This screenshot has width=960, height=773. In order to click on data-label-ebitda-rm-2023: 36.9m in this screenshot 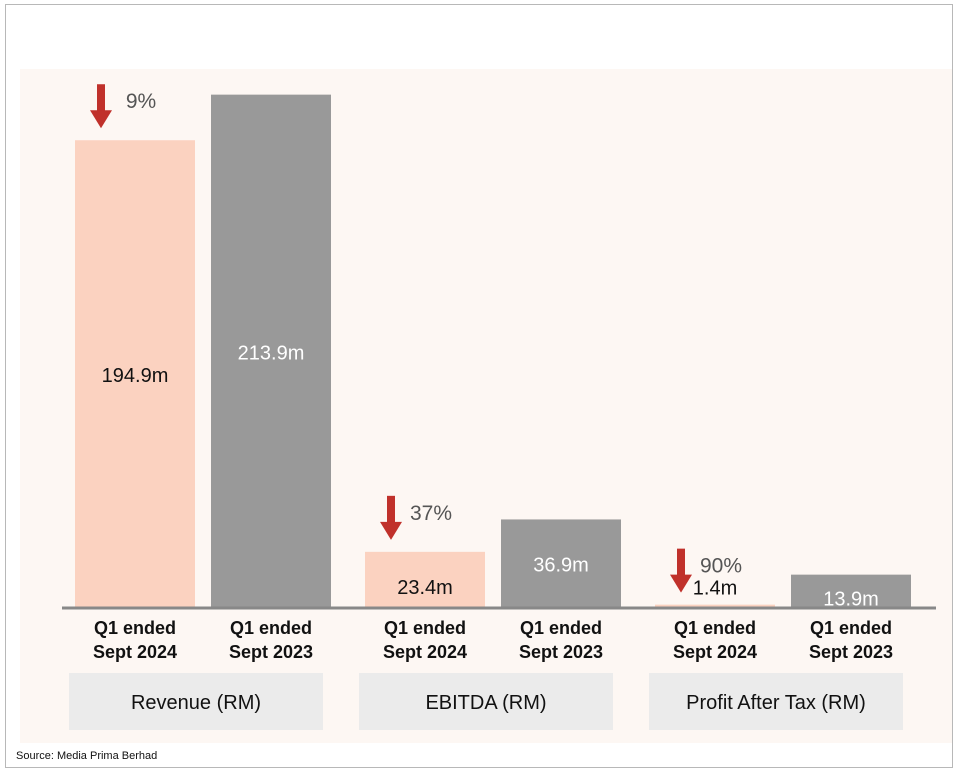, I will do `click(561, 566)`.